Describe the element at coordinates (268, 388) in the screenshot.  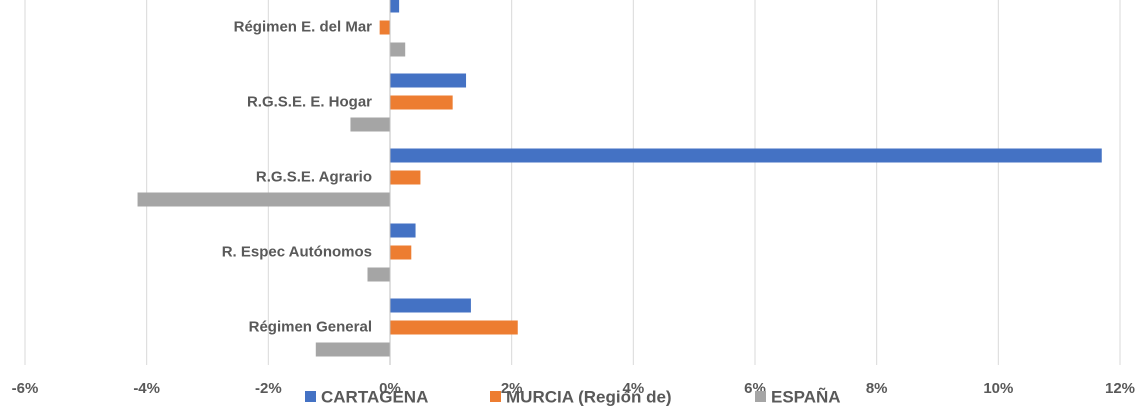
I see `x-tick-label: -2%` at that location.